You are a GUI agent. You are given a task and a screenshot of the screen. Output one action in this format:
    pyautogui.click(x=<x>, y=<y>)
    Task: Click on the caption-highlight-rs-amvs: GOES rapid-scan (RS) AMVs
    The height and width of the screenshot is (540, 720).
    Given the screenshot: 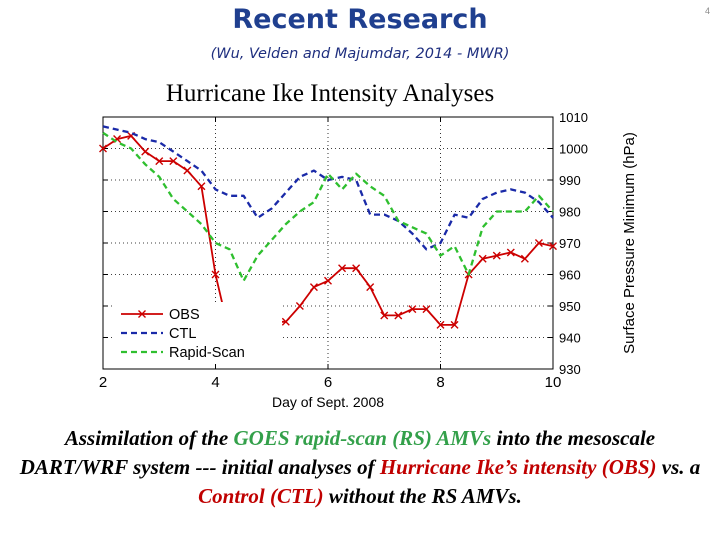 What is the action you would take?
    pyautogui.click(x=362, y=438)
    